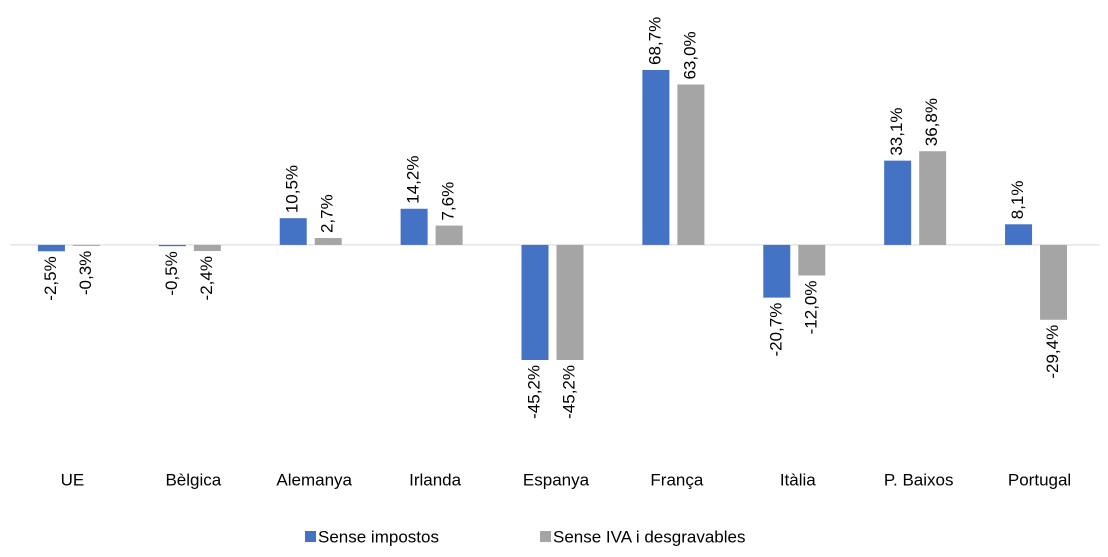 The image size is (1108, 557). What do you see at coordinates (327, 213) in the screenshot?
I see `data-label: 2,7%` at bounding box center [327, 213].